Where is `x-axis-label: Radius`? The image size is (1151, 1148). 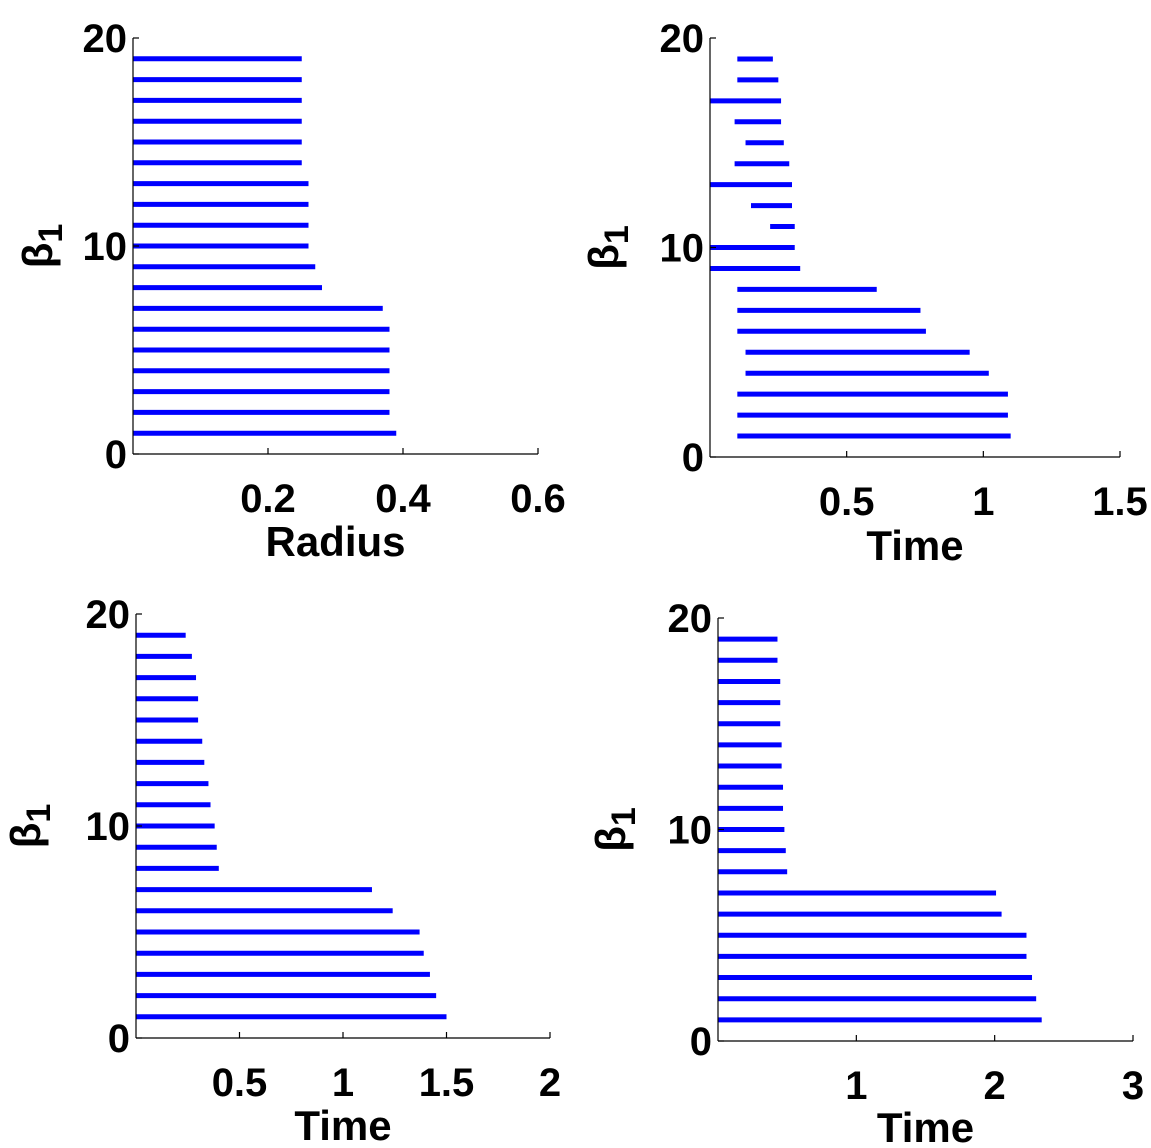
x-axis-label: Radius is located at coordinates (335, 541).